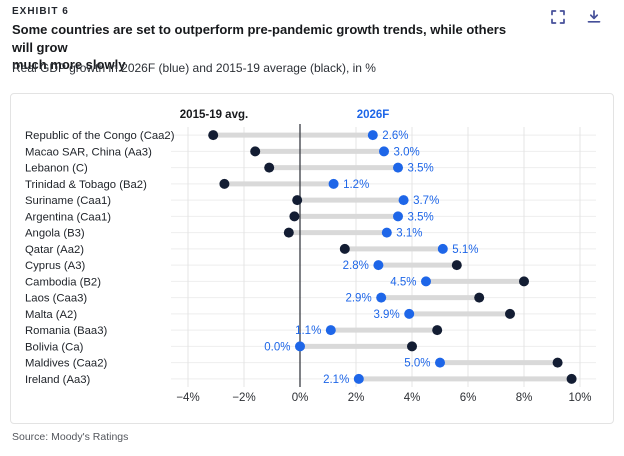 Image resolution: width=624 pixels, height=456 pixels. I want to click on forecast-value-label: 2.6%, so click(395, 136).